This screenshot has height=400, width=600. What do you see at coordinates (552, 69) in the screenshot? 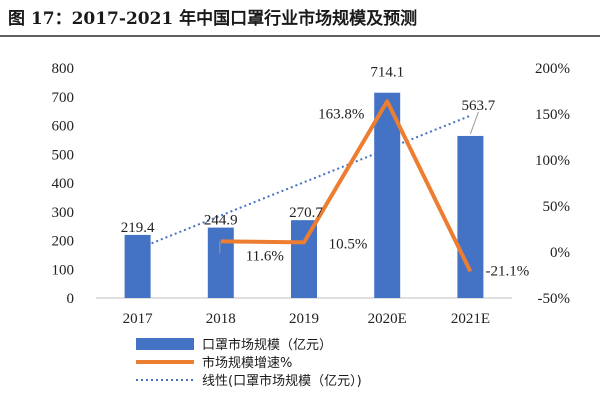
I see `right-tick-label: 200%` at bounding box center [552, 69].